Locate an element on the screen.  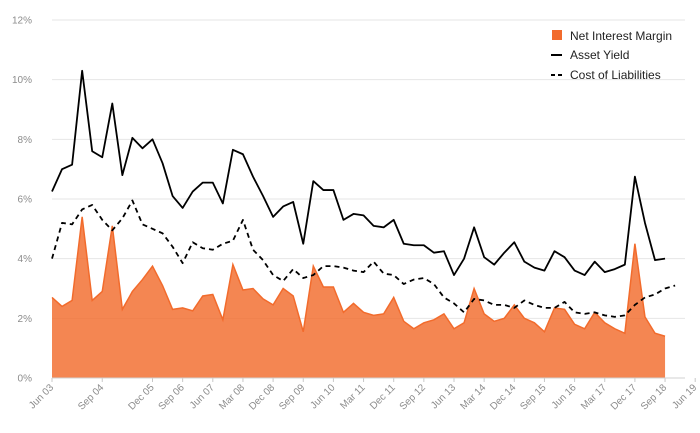
x-tick-label: Mar 17 is located at coordinates (594, 397).